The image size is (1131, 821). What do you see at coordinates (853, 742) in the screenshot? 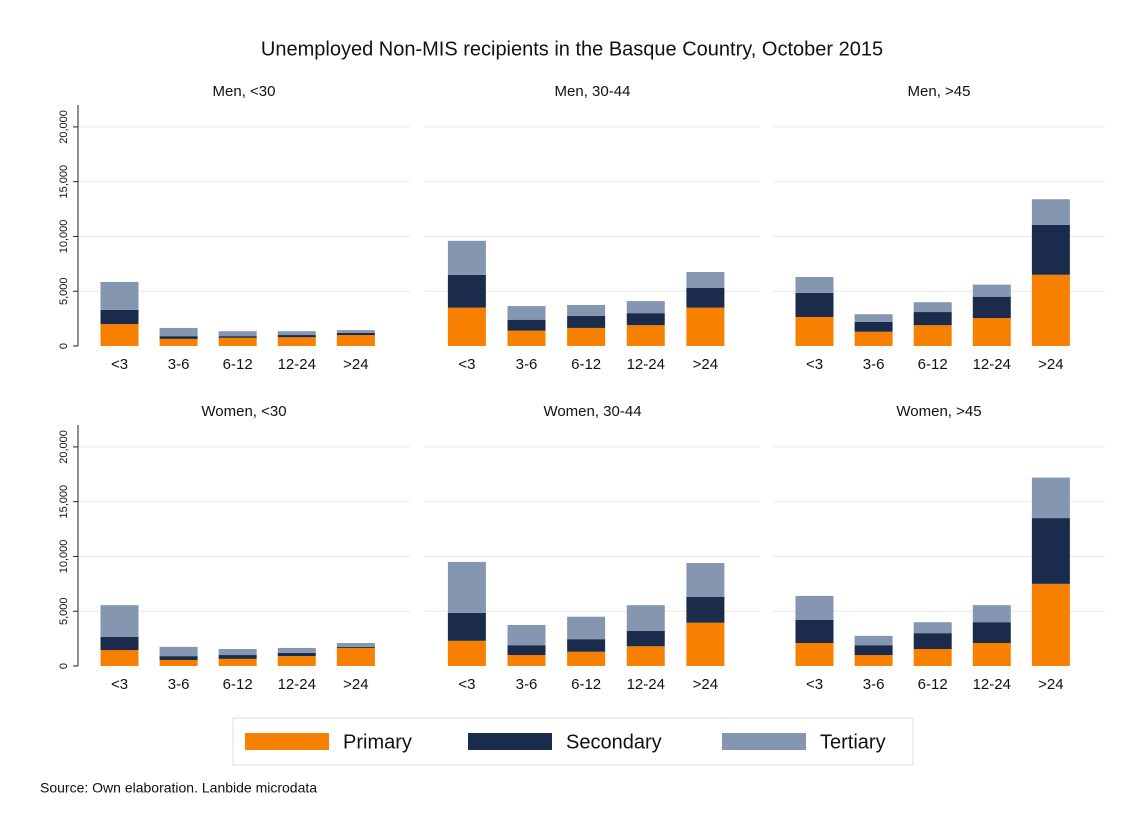
I see `legend-label: Tertiary` at bounding box center [853, 742].